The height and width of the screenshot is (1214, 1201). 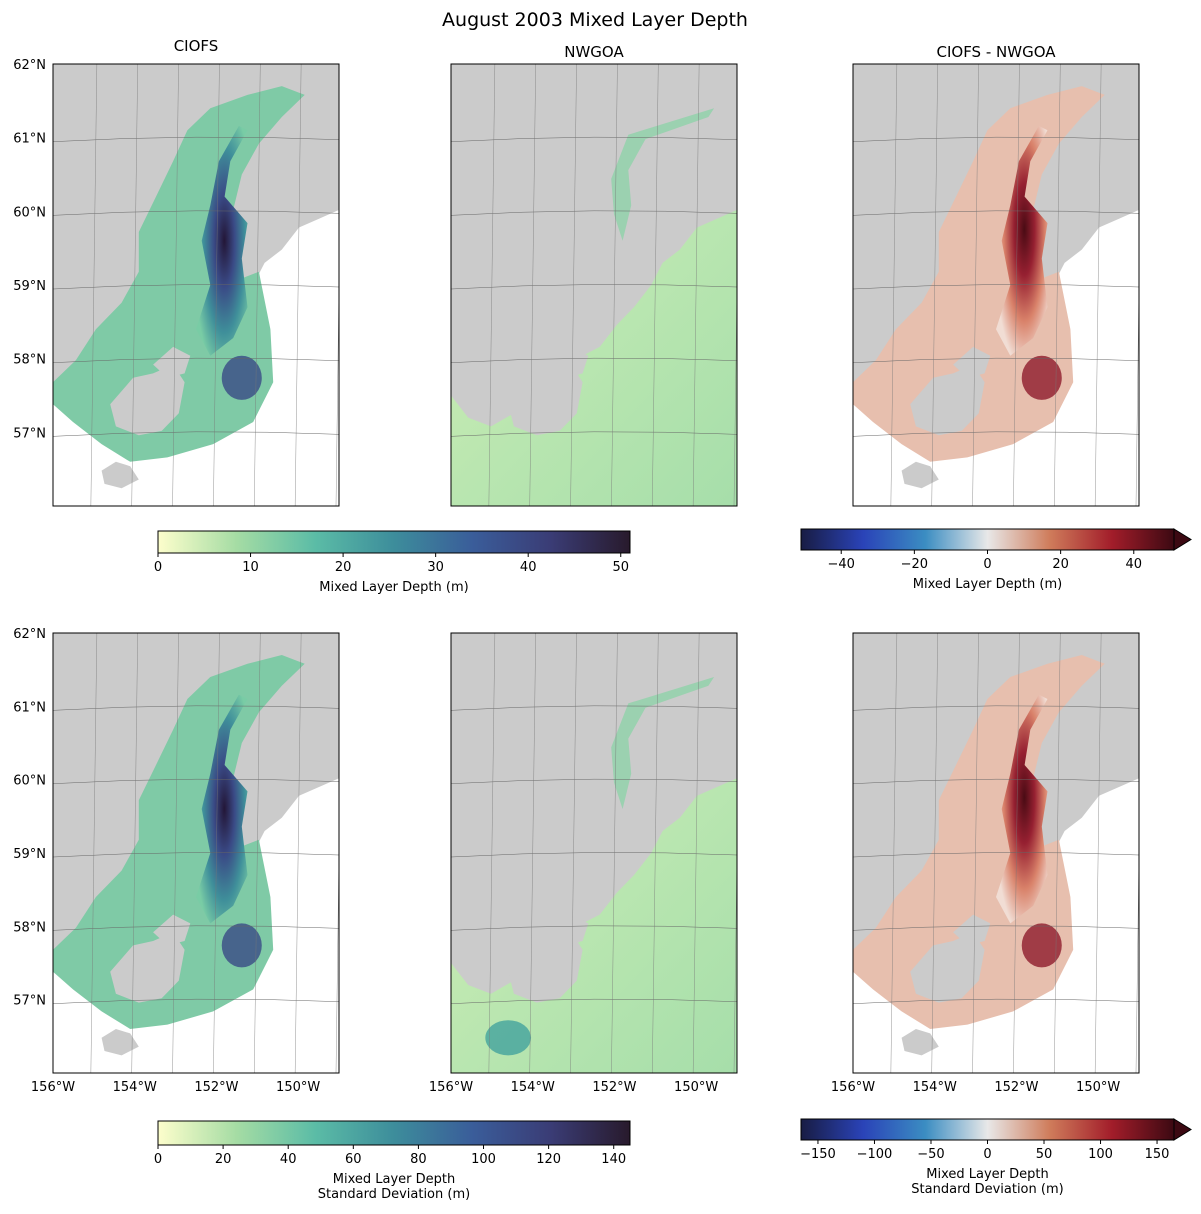 I want to click on map-panel-difference-mean, so click(x=996, y=285).